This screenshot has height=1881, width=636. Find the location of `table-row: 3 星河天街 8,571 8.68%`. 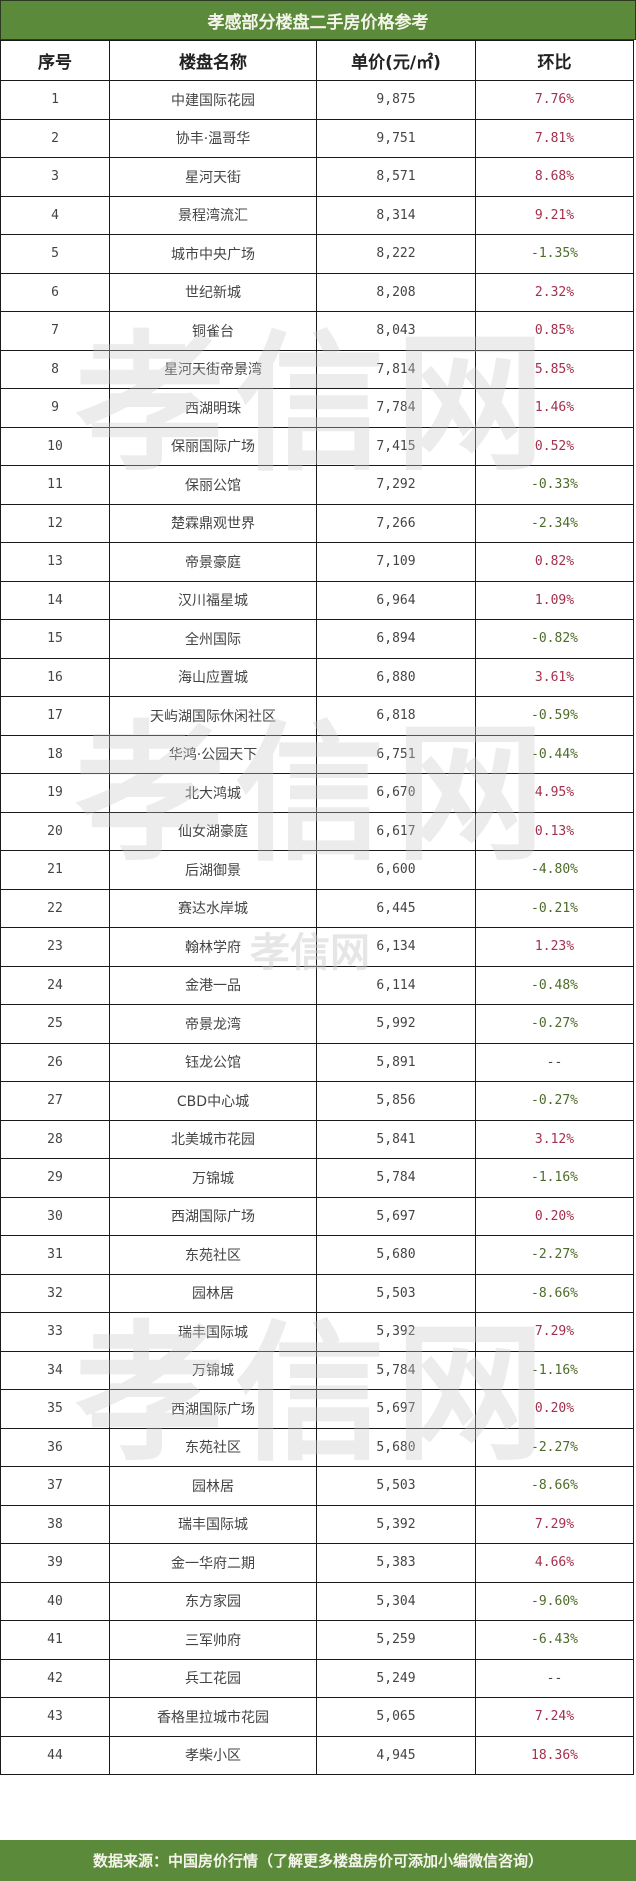

table-row: 3 星河天街 8,571 8.68% is located at coordinates (317, 177).